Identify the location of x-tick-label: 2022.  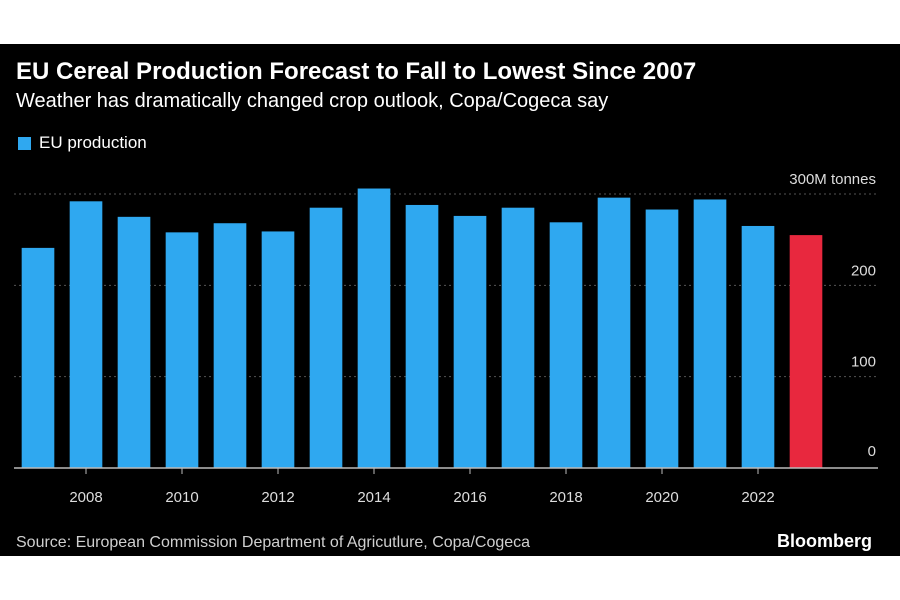
(757, 497).